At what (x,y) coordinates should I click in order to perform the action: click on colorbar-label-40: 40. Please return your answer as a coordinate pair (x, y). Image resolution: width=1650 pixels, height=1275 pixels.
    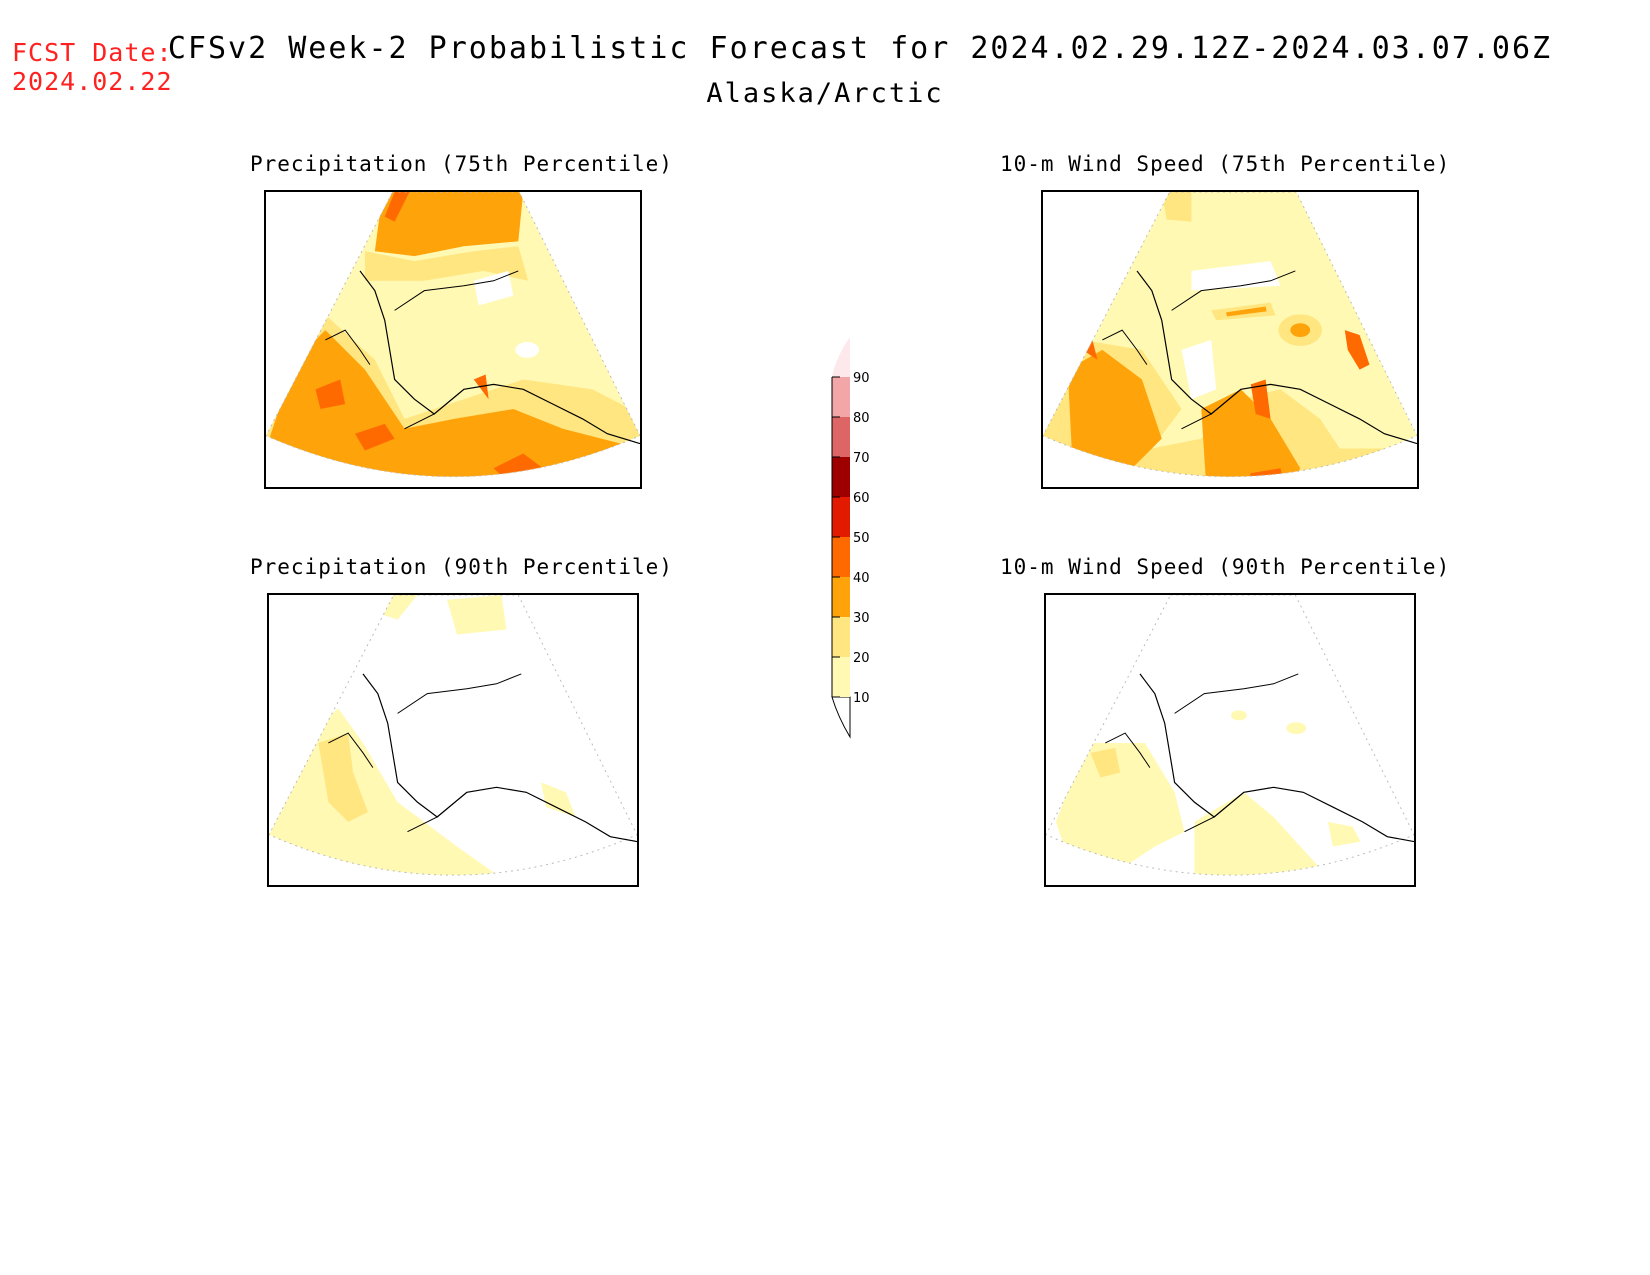
    Looking at the image, I should click on (861, 578).